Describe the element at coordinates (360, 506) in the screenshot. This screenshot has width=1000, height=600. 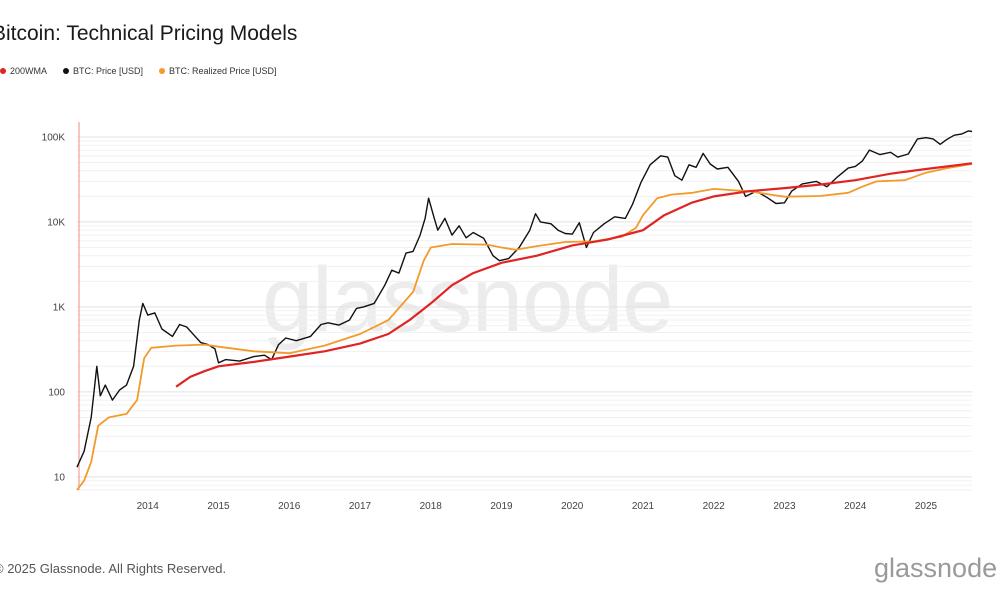
I see `x-tick-label: 2017` at that location.